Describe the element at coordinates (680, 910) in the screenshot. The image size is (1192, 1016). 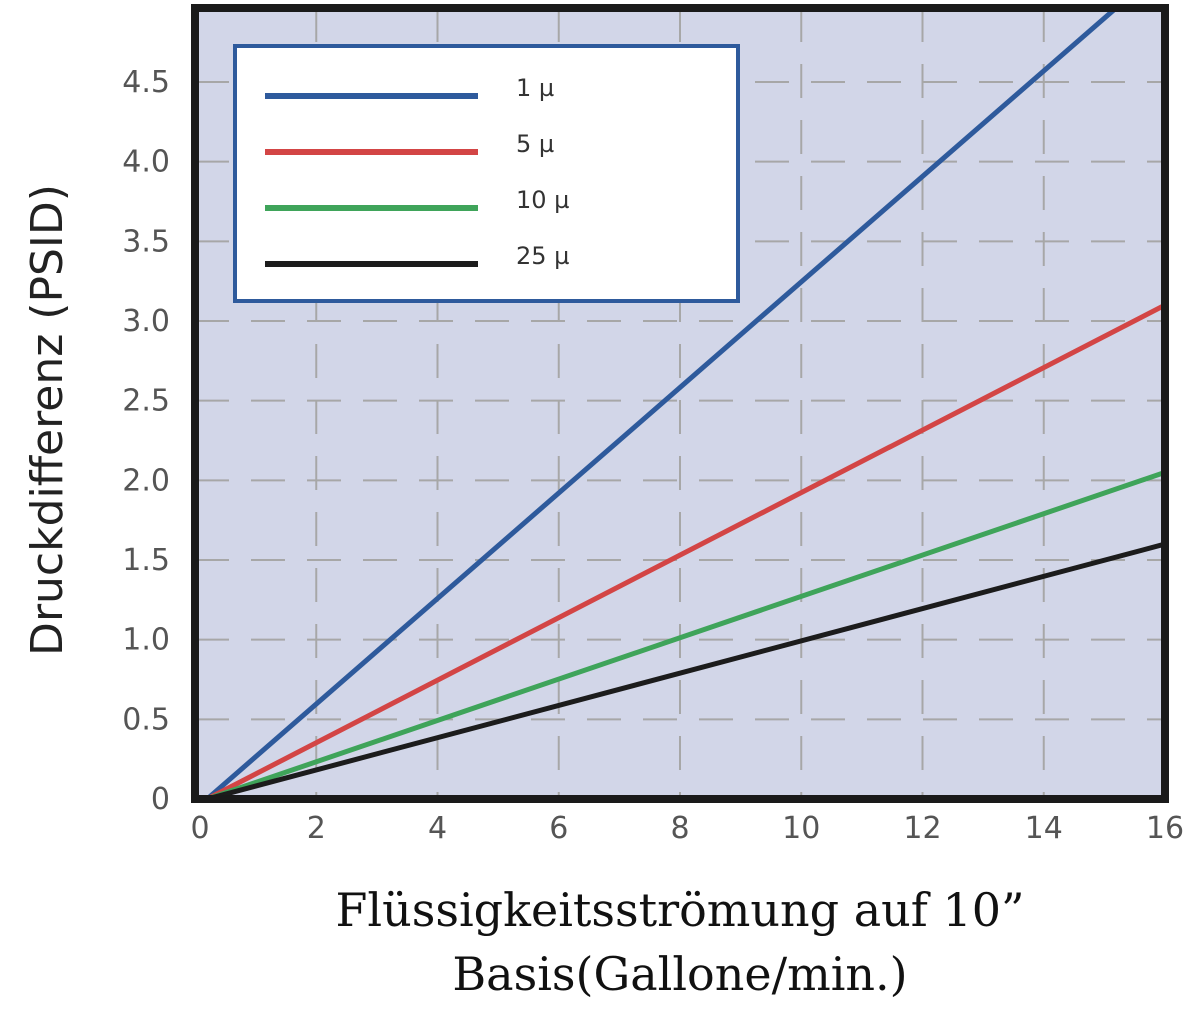
I see `x-axis-label-line-1: Flüssigkeitsströmung auf 10”` at that location.